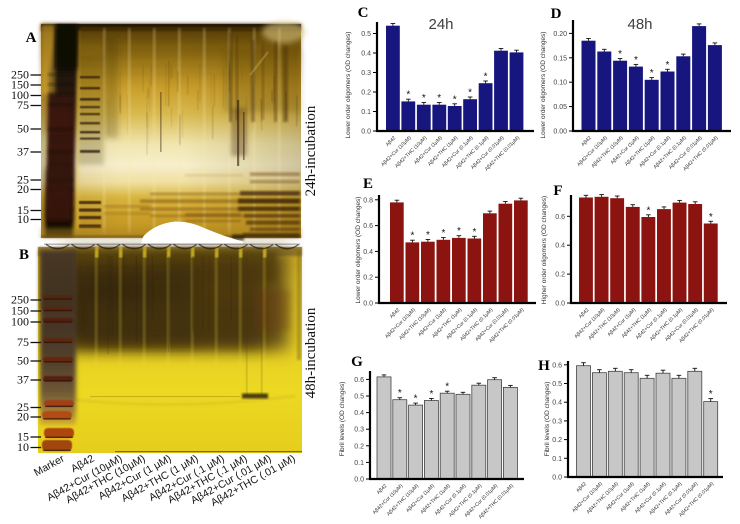 The height and width of the screenshot is (524, 740). I want to click on svg-text: 24h-incubation, so click(311, 150).